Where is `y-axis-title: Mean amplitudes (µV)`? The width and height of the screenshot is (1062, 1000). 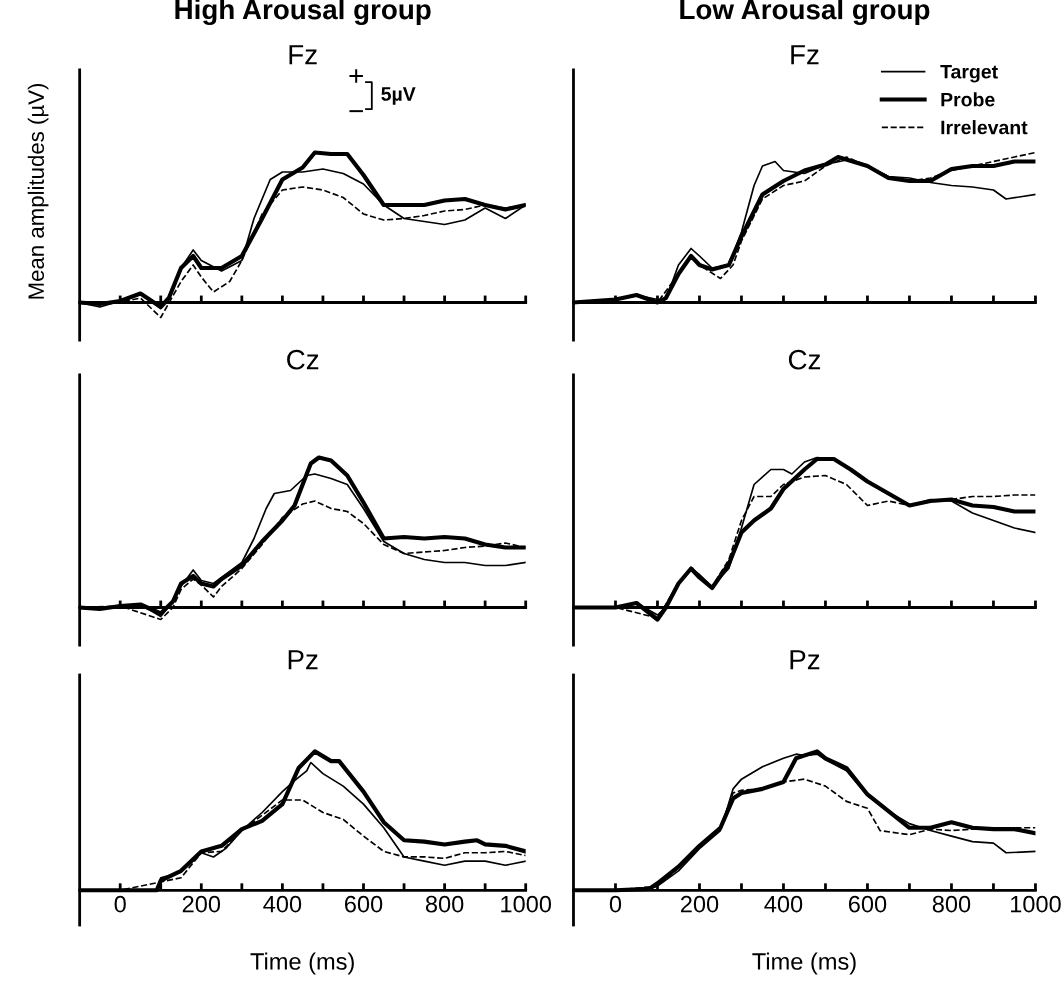
y-axis-title: Mean amplitudes (µV) is located at coordinates (38, 191).